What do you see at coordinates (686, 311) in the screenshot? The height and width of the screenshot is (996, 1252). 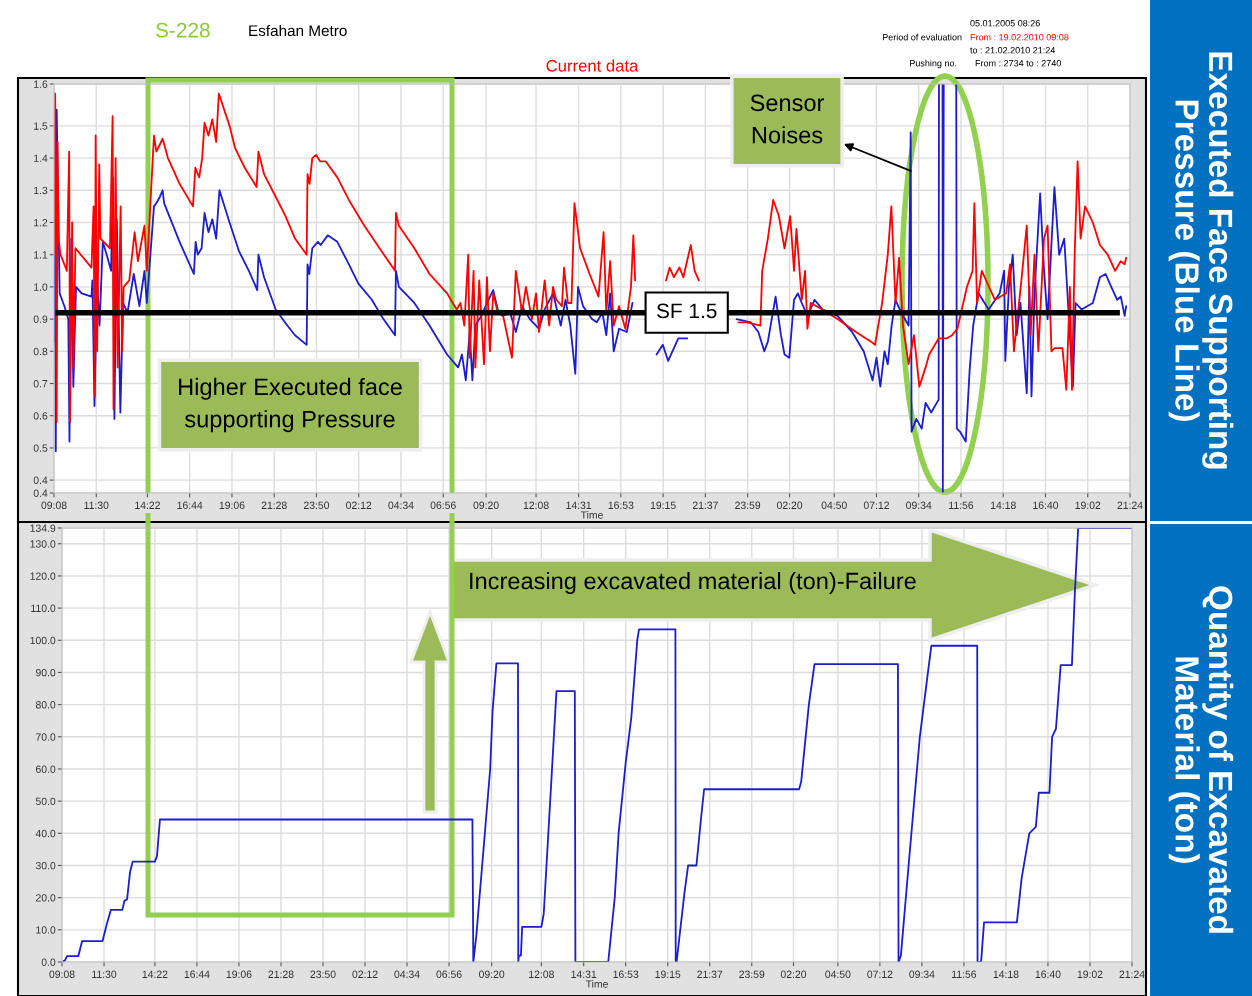 I see `ref-line-label: SF 1.5` at bounding box center [686, 311].